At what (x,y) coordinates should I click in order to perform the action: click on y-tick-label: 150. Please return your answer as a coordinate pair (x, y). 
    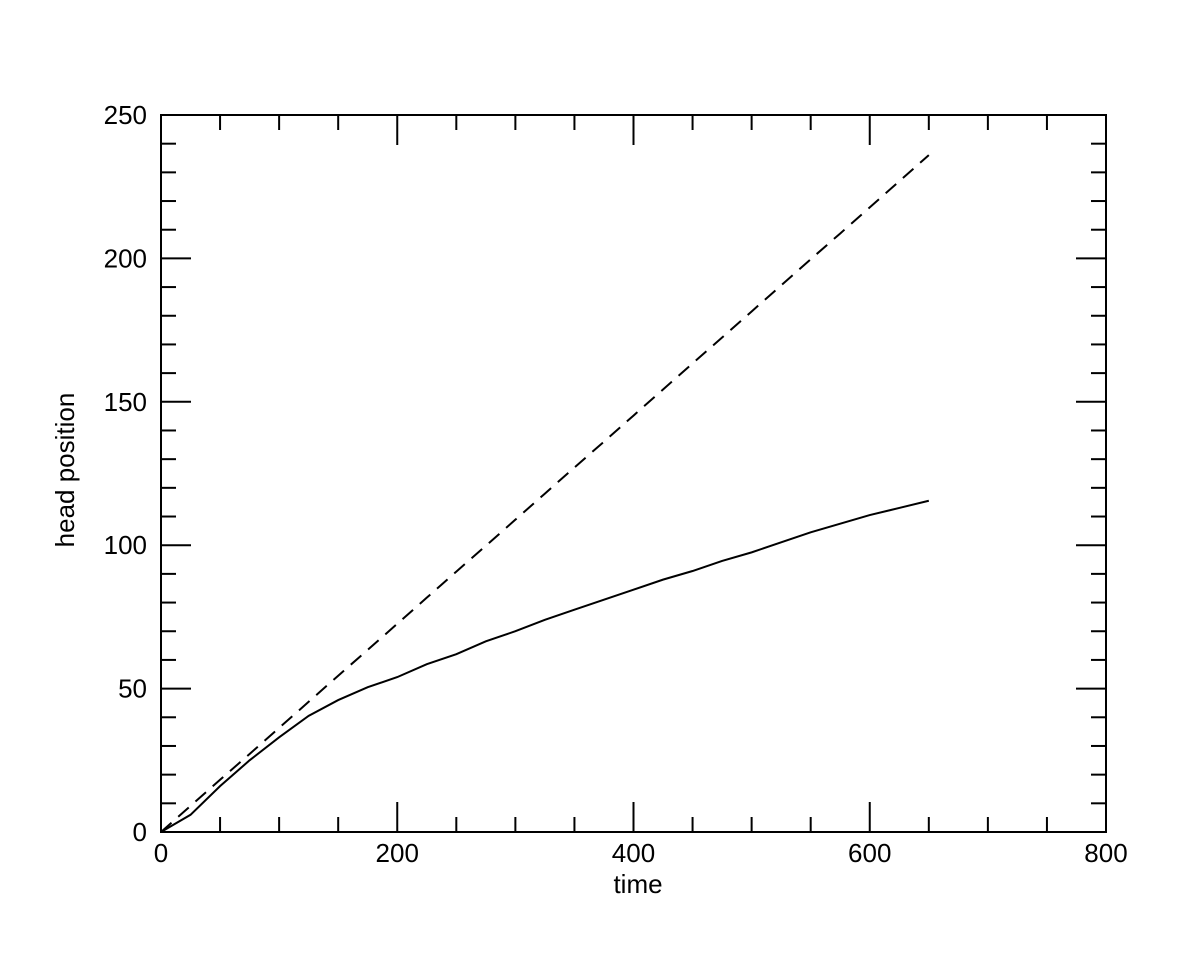
    Looking at the image, I should click on (125, 402).